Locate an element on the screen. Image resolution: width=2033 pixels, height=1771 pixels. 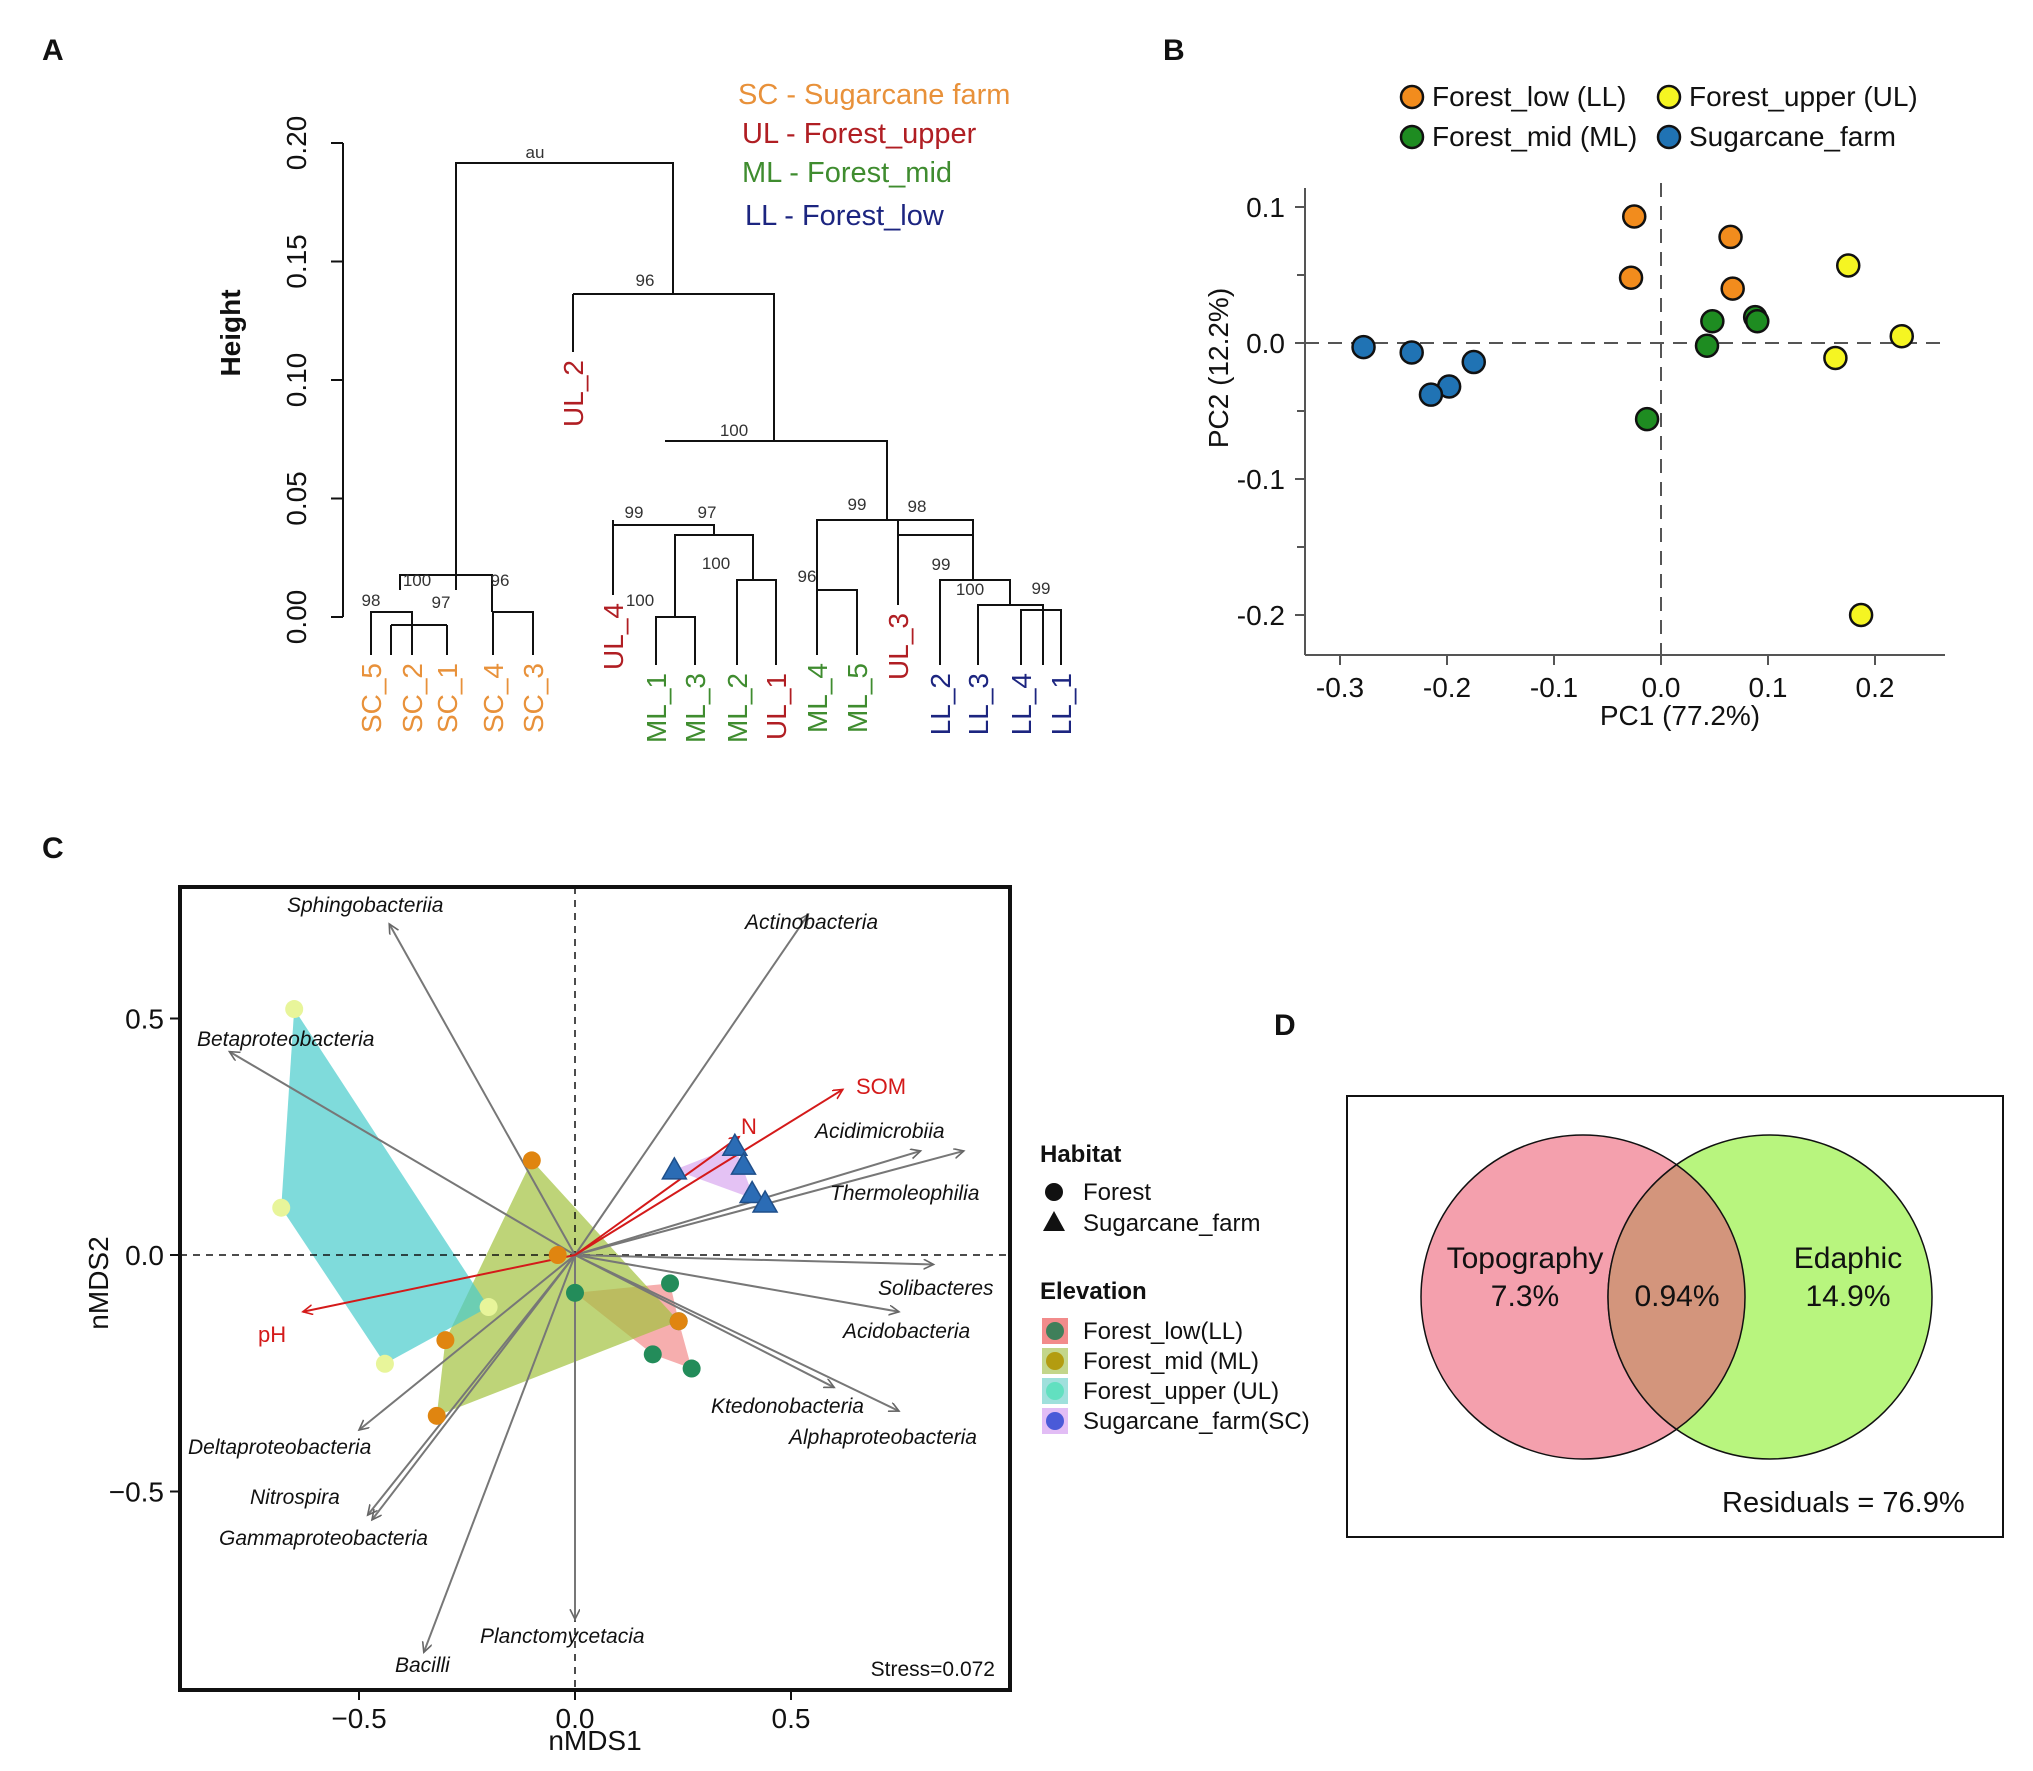
nmds-y-axis-label: nMDS2 is located at coordinates (98, 1282).